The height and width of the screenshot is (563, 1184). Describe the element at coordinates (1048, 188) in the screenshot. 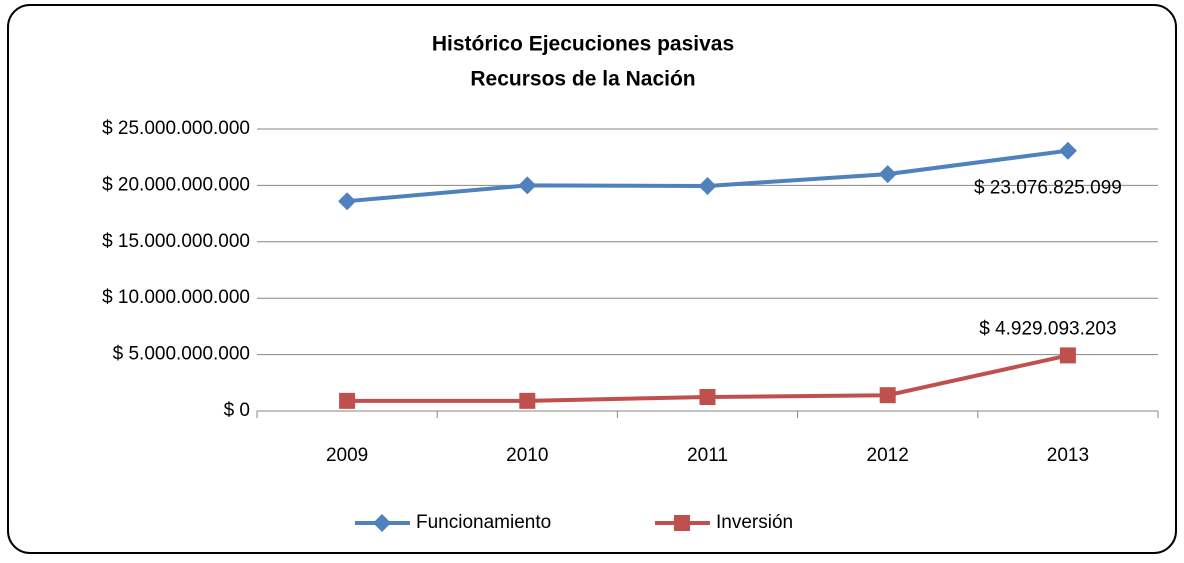

I see `data-label: $ 23.076.825.099` at that location.